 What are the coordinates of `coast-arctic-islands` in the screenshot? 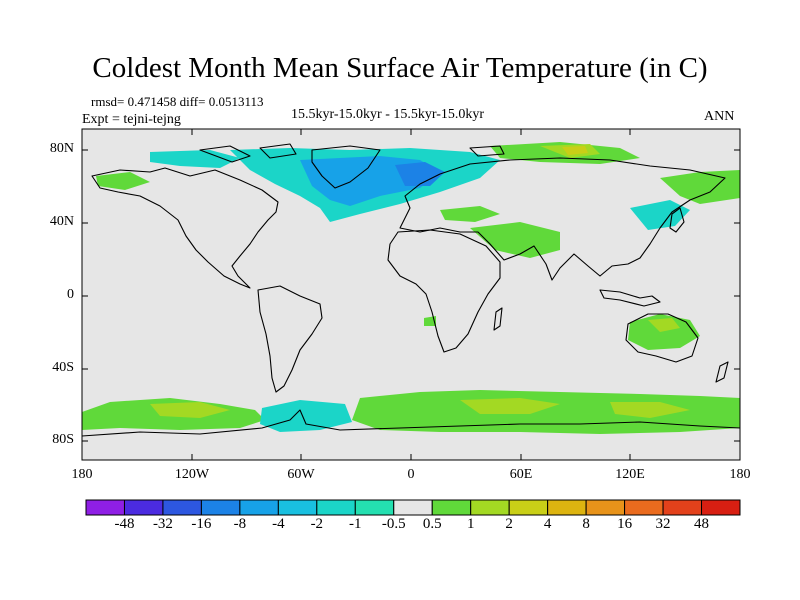 It's located at (352, 153).